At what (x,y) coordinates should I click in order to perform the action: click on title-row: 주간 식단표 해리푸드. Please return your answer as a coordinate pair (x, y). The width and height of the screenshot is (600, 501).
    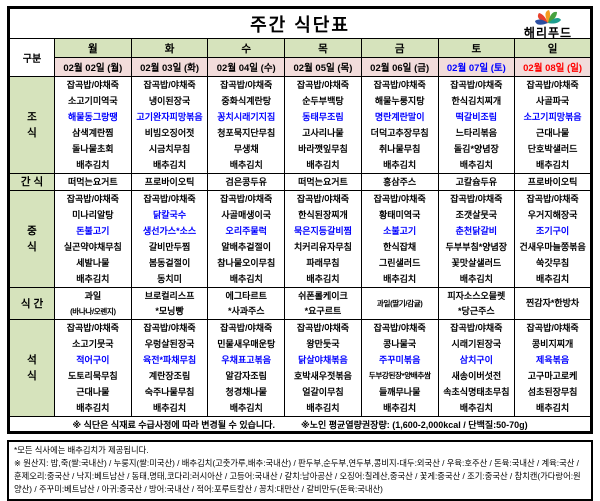
    Looking at the image, I should click on (300, 23).